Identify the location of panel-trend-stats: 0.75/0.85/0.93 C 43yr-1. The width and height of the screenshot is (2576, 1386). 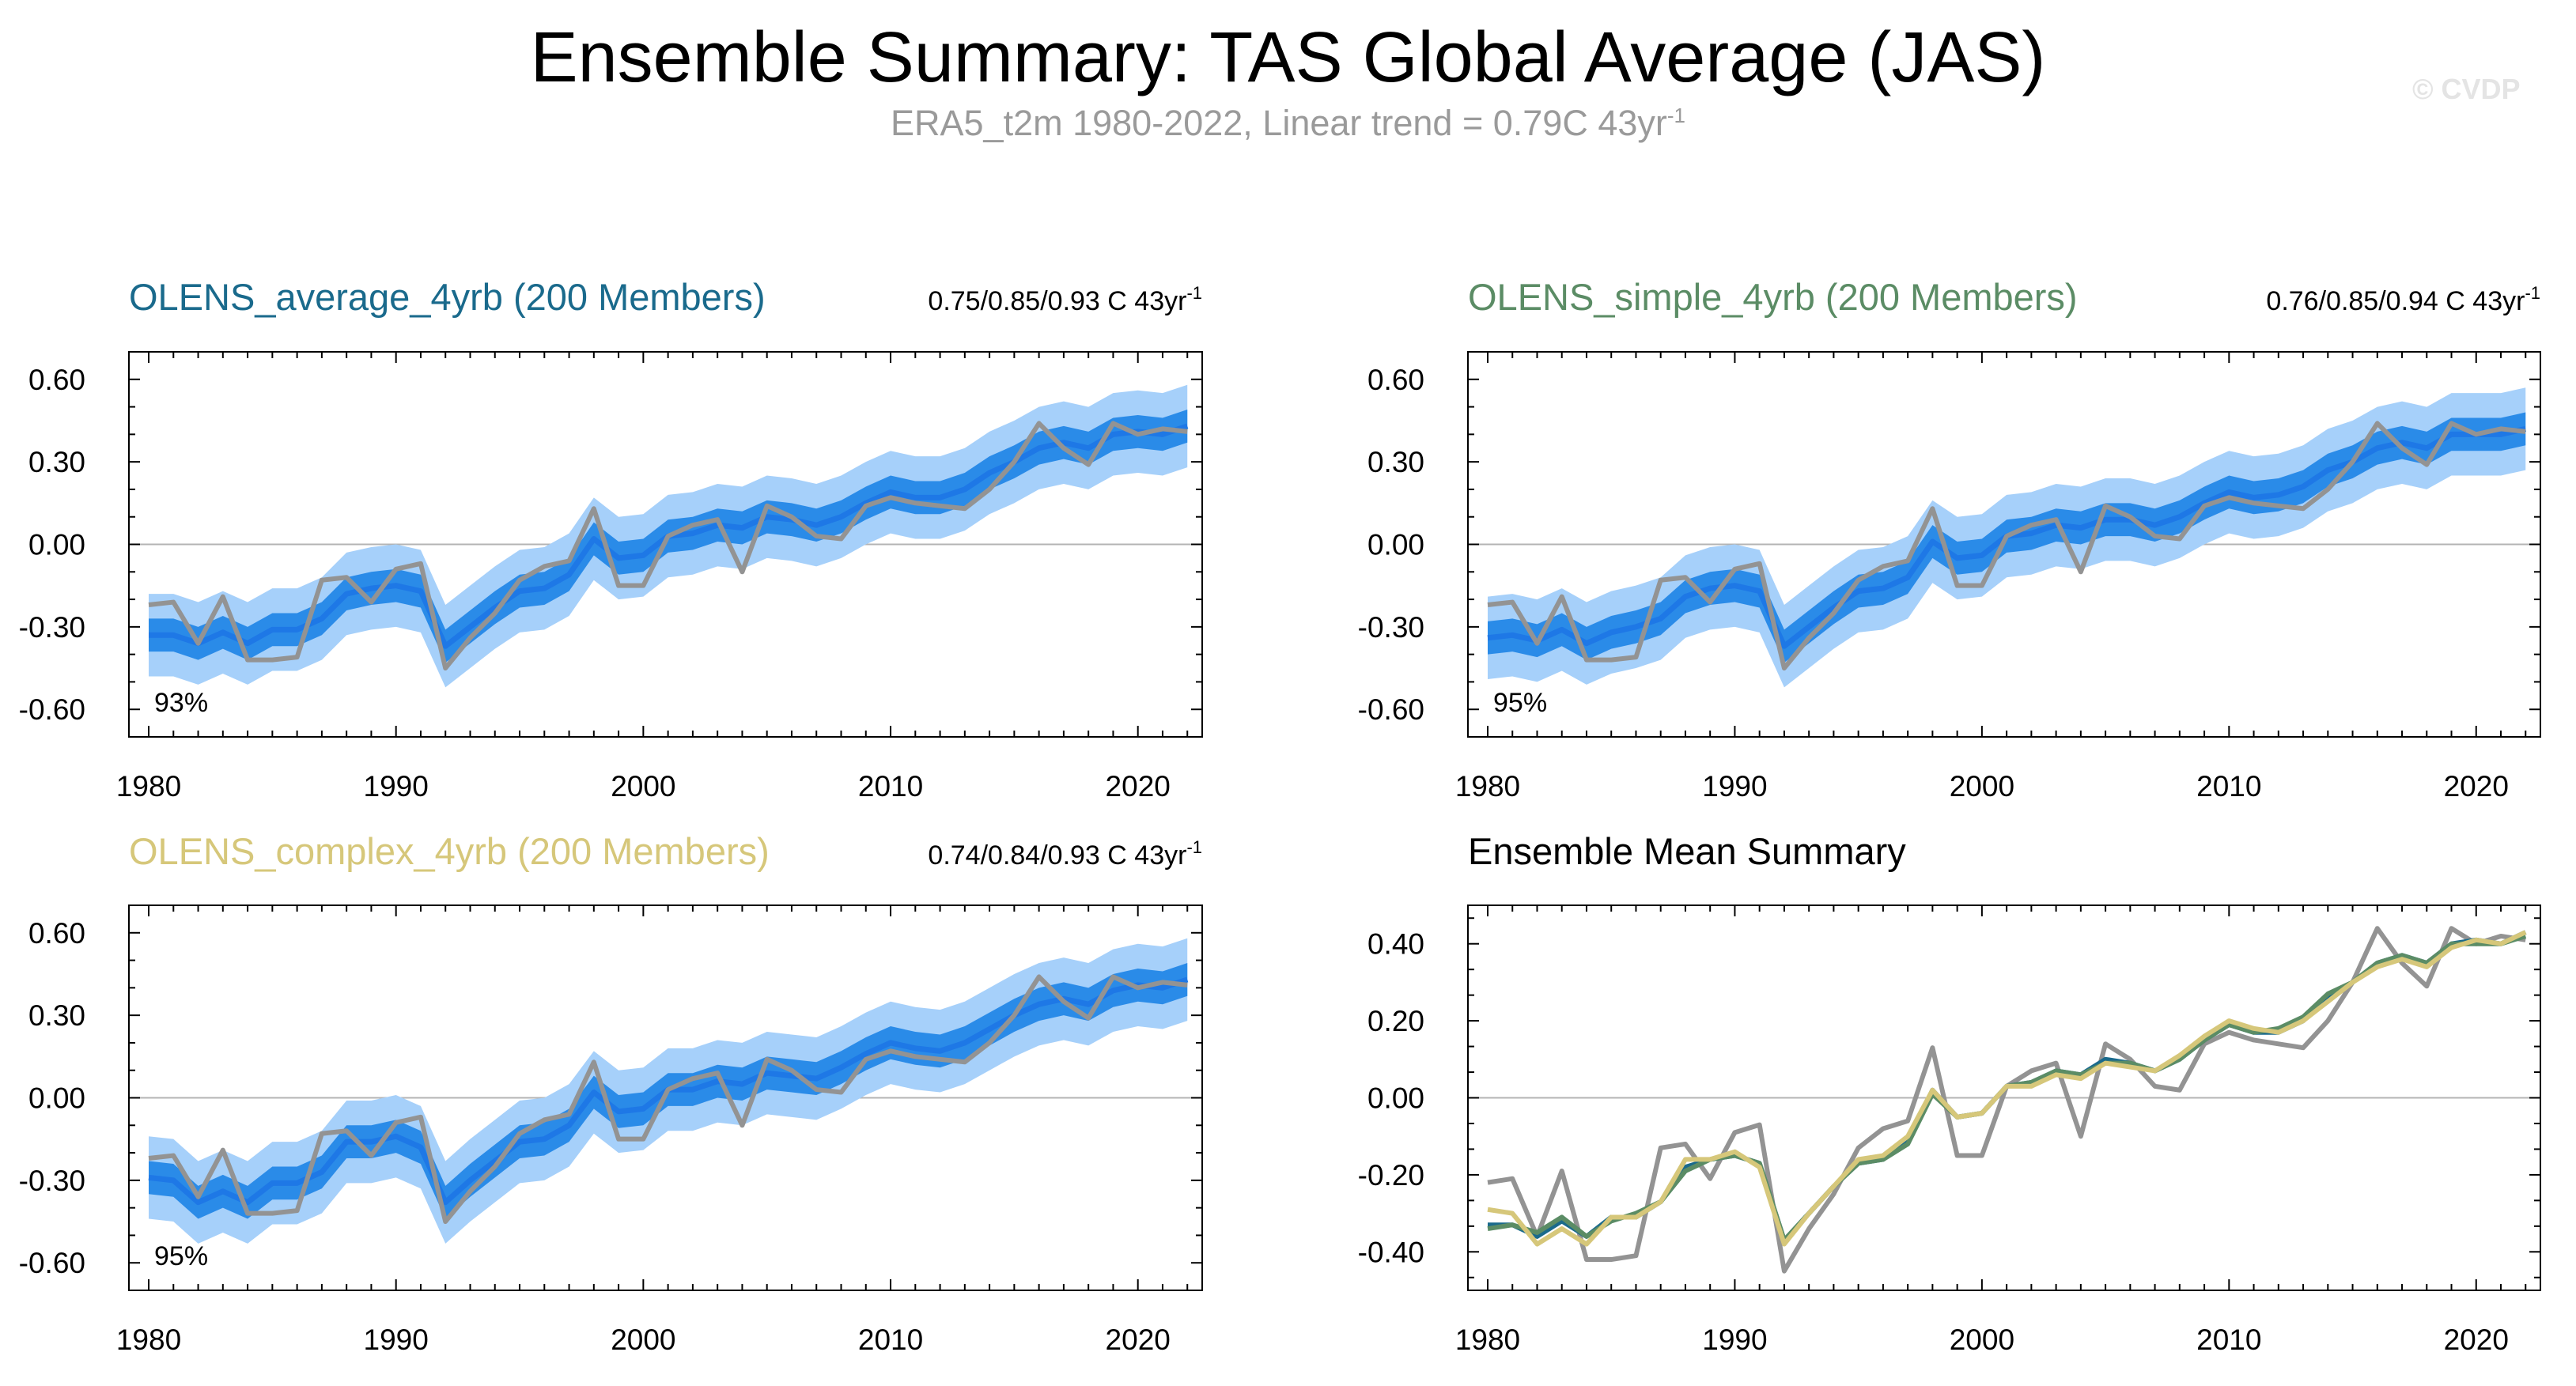
(1065, 299).